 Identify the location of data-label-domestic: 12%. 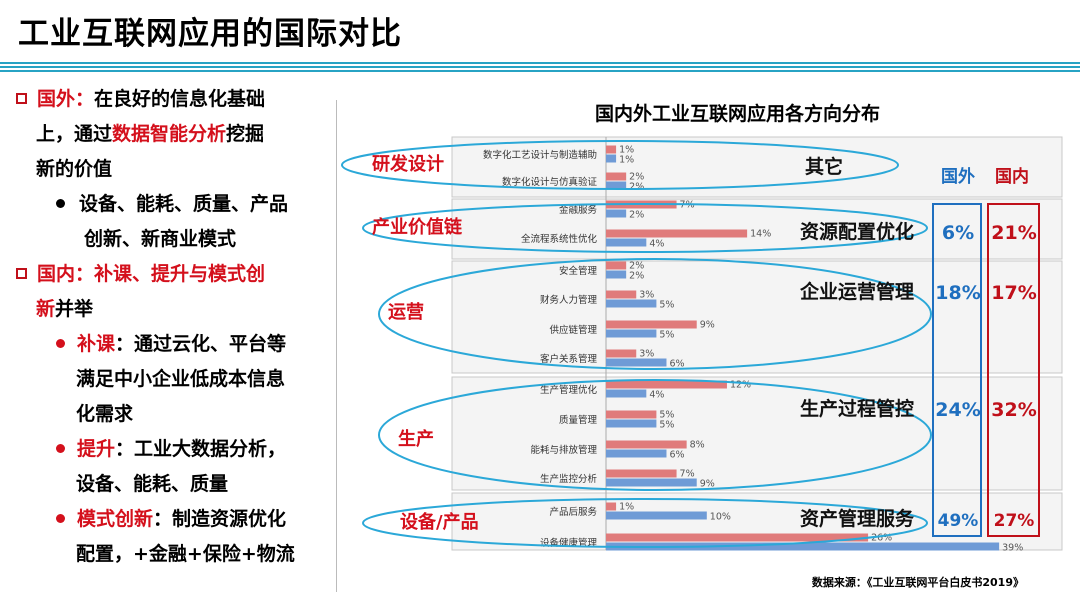
(740, 385).